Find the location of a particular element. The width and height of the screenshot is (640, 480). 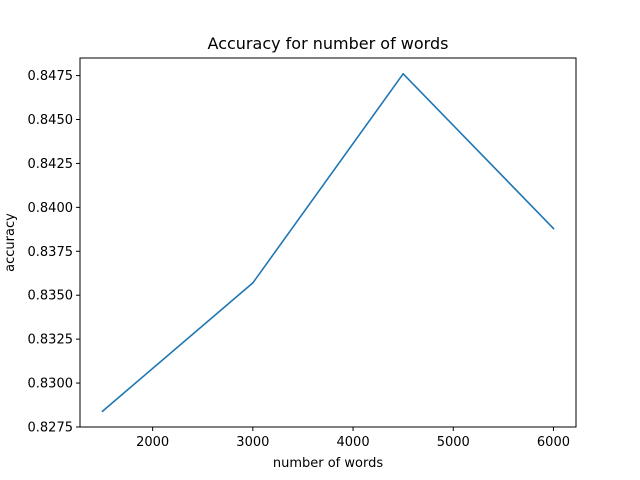

x-tick-label: 4000 is located at coordinates (353, 442).